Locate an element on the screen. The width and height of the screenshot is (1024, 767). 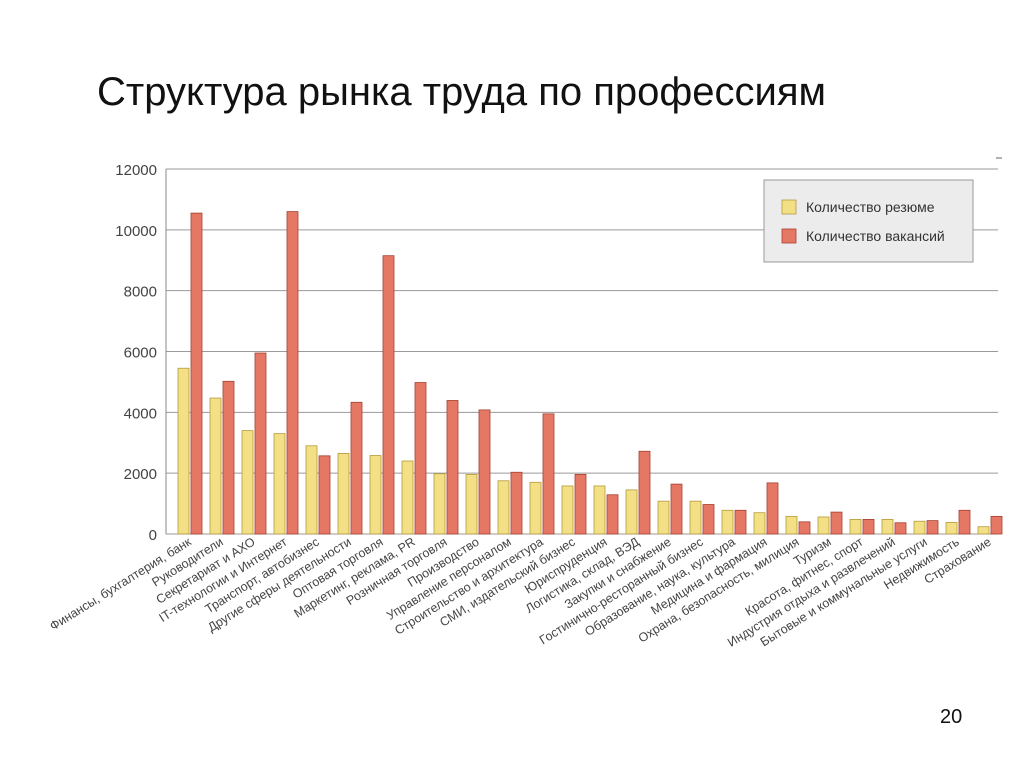
legend-box is located at coordinates (868, 221).